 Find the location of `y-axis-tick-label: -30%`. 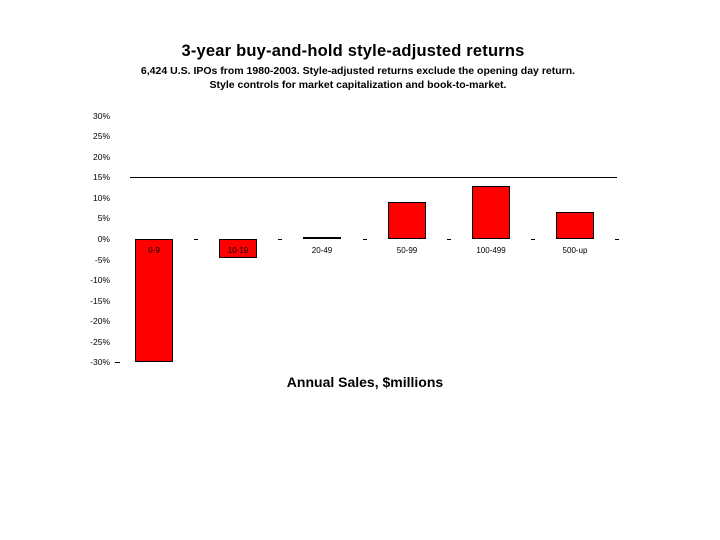

y-axis-tick-label: -30% is located at coordinates (100, 362).